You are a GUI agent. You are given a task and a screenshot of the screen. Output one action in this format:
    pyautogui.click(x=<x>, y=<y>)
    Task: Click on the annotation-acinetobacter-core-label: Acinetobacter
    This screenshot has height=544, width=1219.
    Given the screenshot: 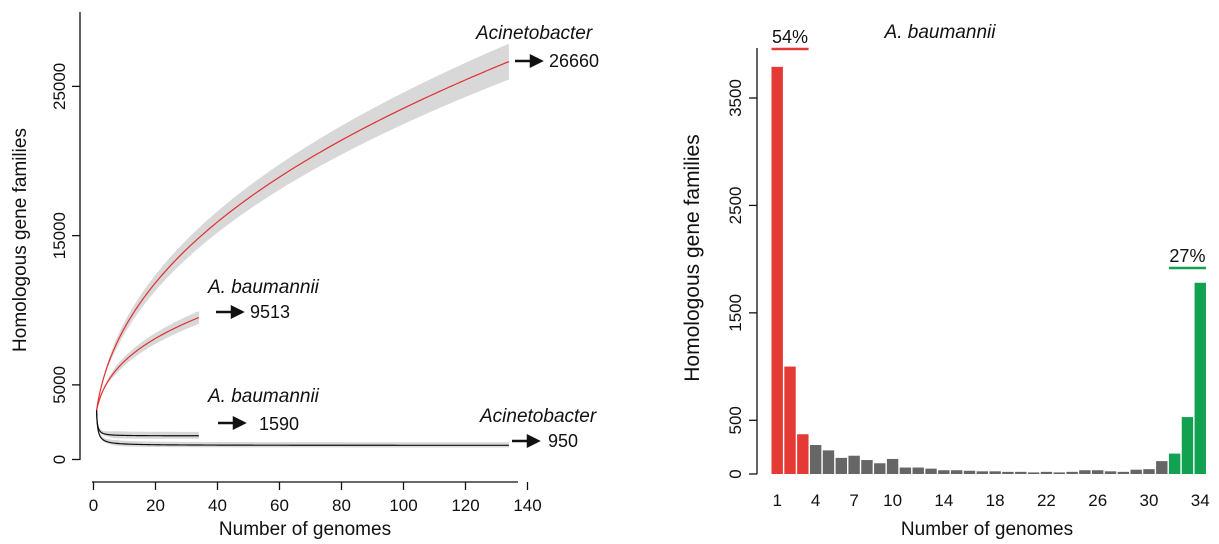 What is the action you would take?
    pyautogui.click(x=538, y=416)
    